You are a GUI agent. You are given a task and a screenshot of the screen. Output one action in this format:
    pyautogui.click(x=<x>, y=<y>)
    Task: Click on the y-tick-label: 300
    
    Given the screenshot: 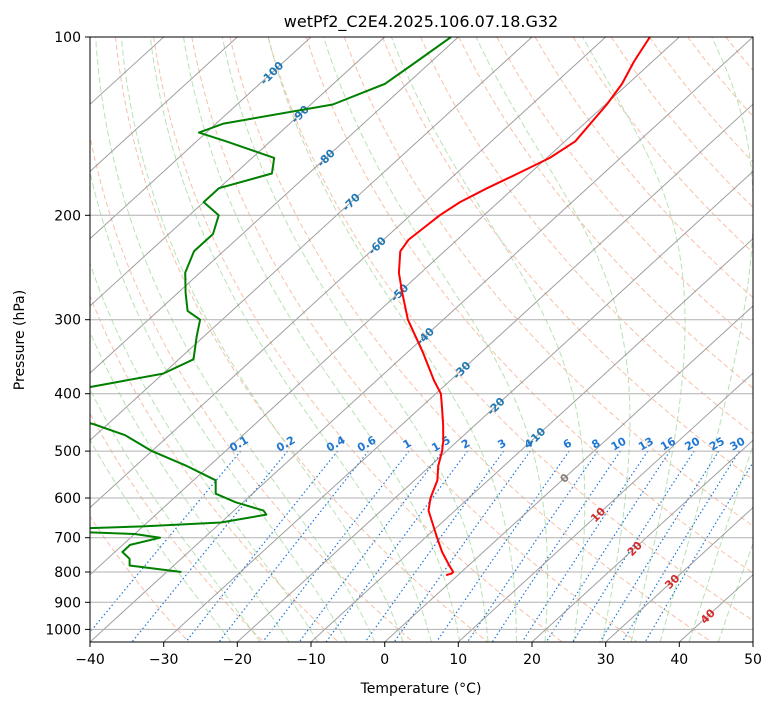 What is the action you would take?
    pyautogui.click(x=67, y=321)
    